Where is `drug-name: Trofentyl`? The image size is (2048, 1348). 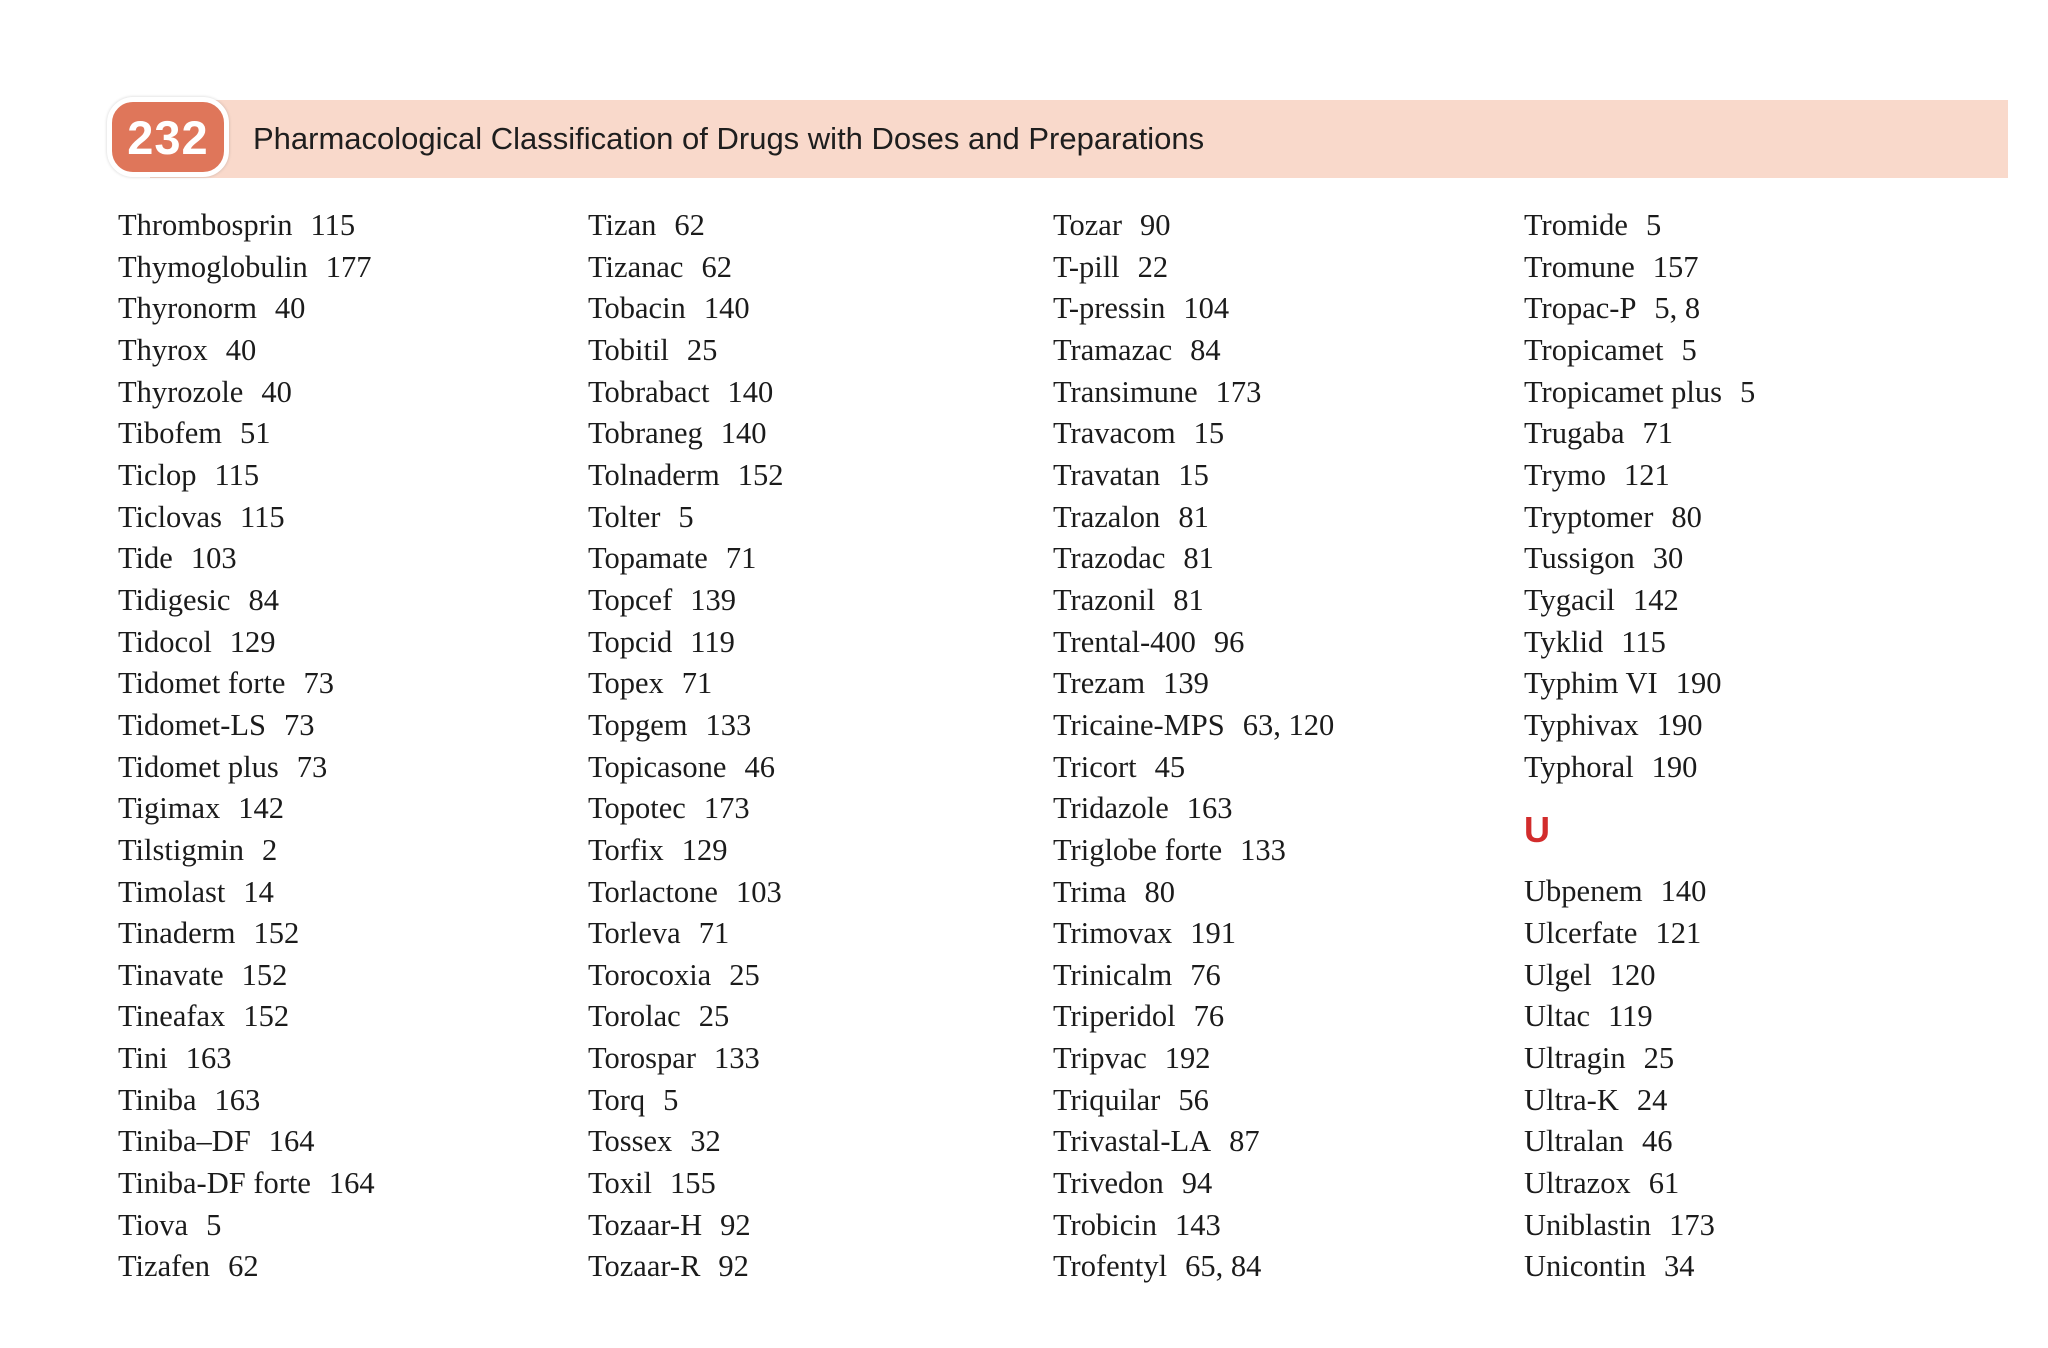 drug-name: Trofentyl is located at coordinates (1110, 1266).